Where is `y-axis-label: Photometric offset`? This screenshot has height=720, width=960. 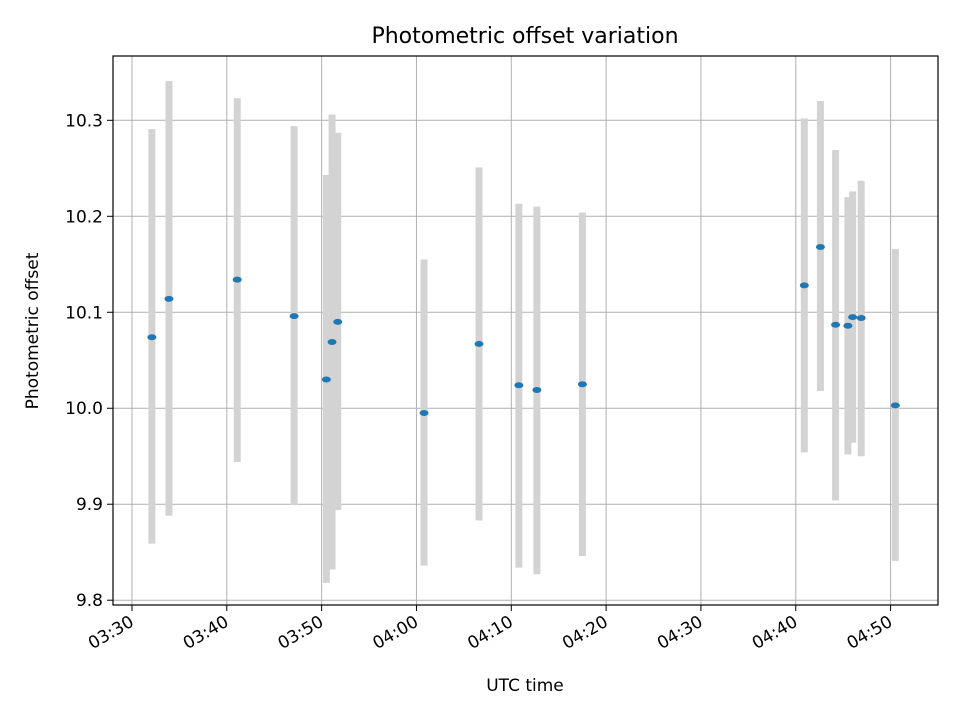 y-axis-label: Photometric offset is located at coordinates (33, 330).